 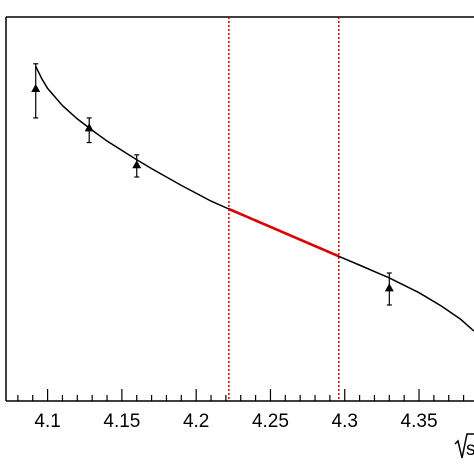 I want to click on sqrt-sign, so click(x=464, y=446).